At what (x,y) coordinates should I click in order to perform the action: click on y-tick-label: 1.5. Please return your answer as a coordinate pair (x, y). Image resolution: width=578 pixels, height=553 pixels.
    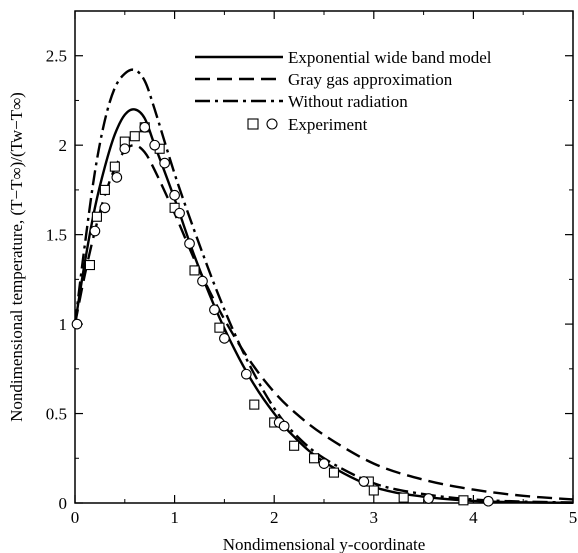
    Looking at the image, I should click on (56, 235).